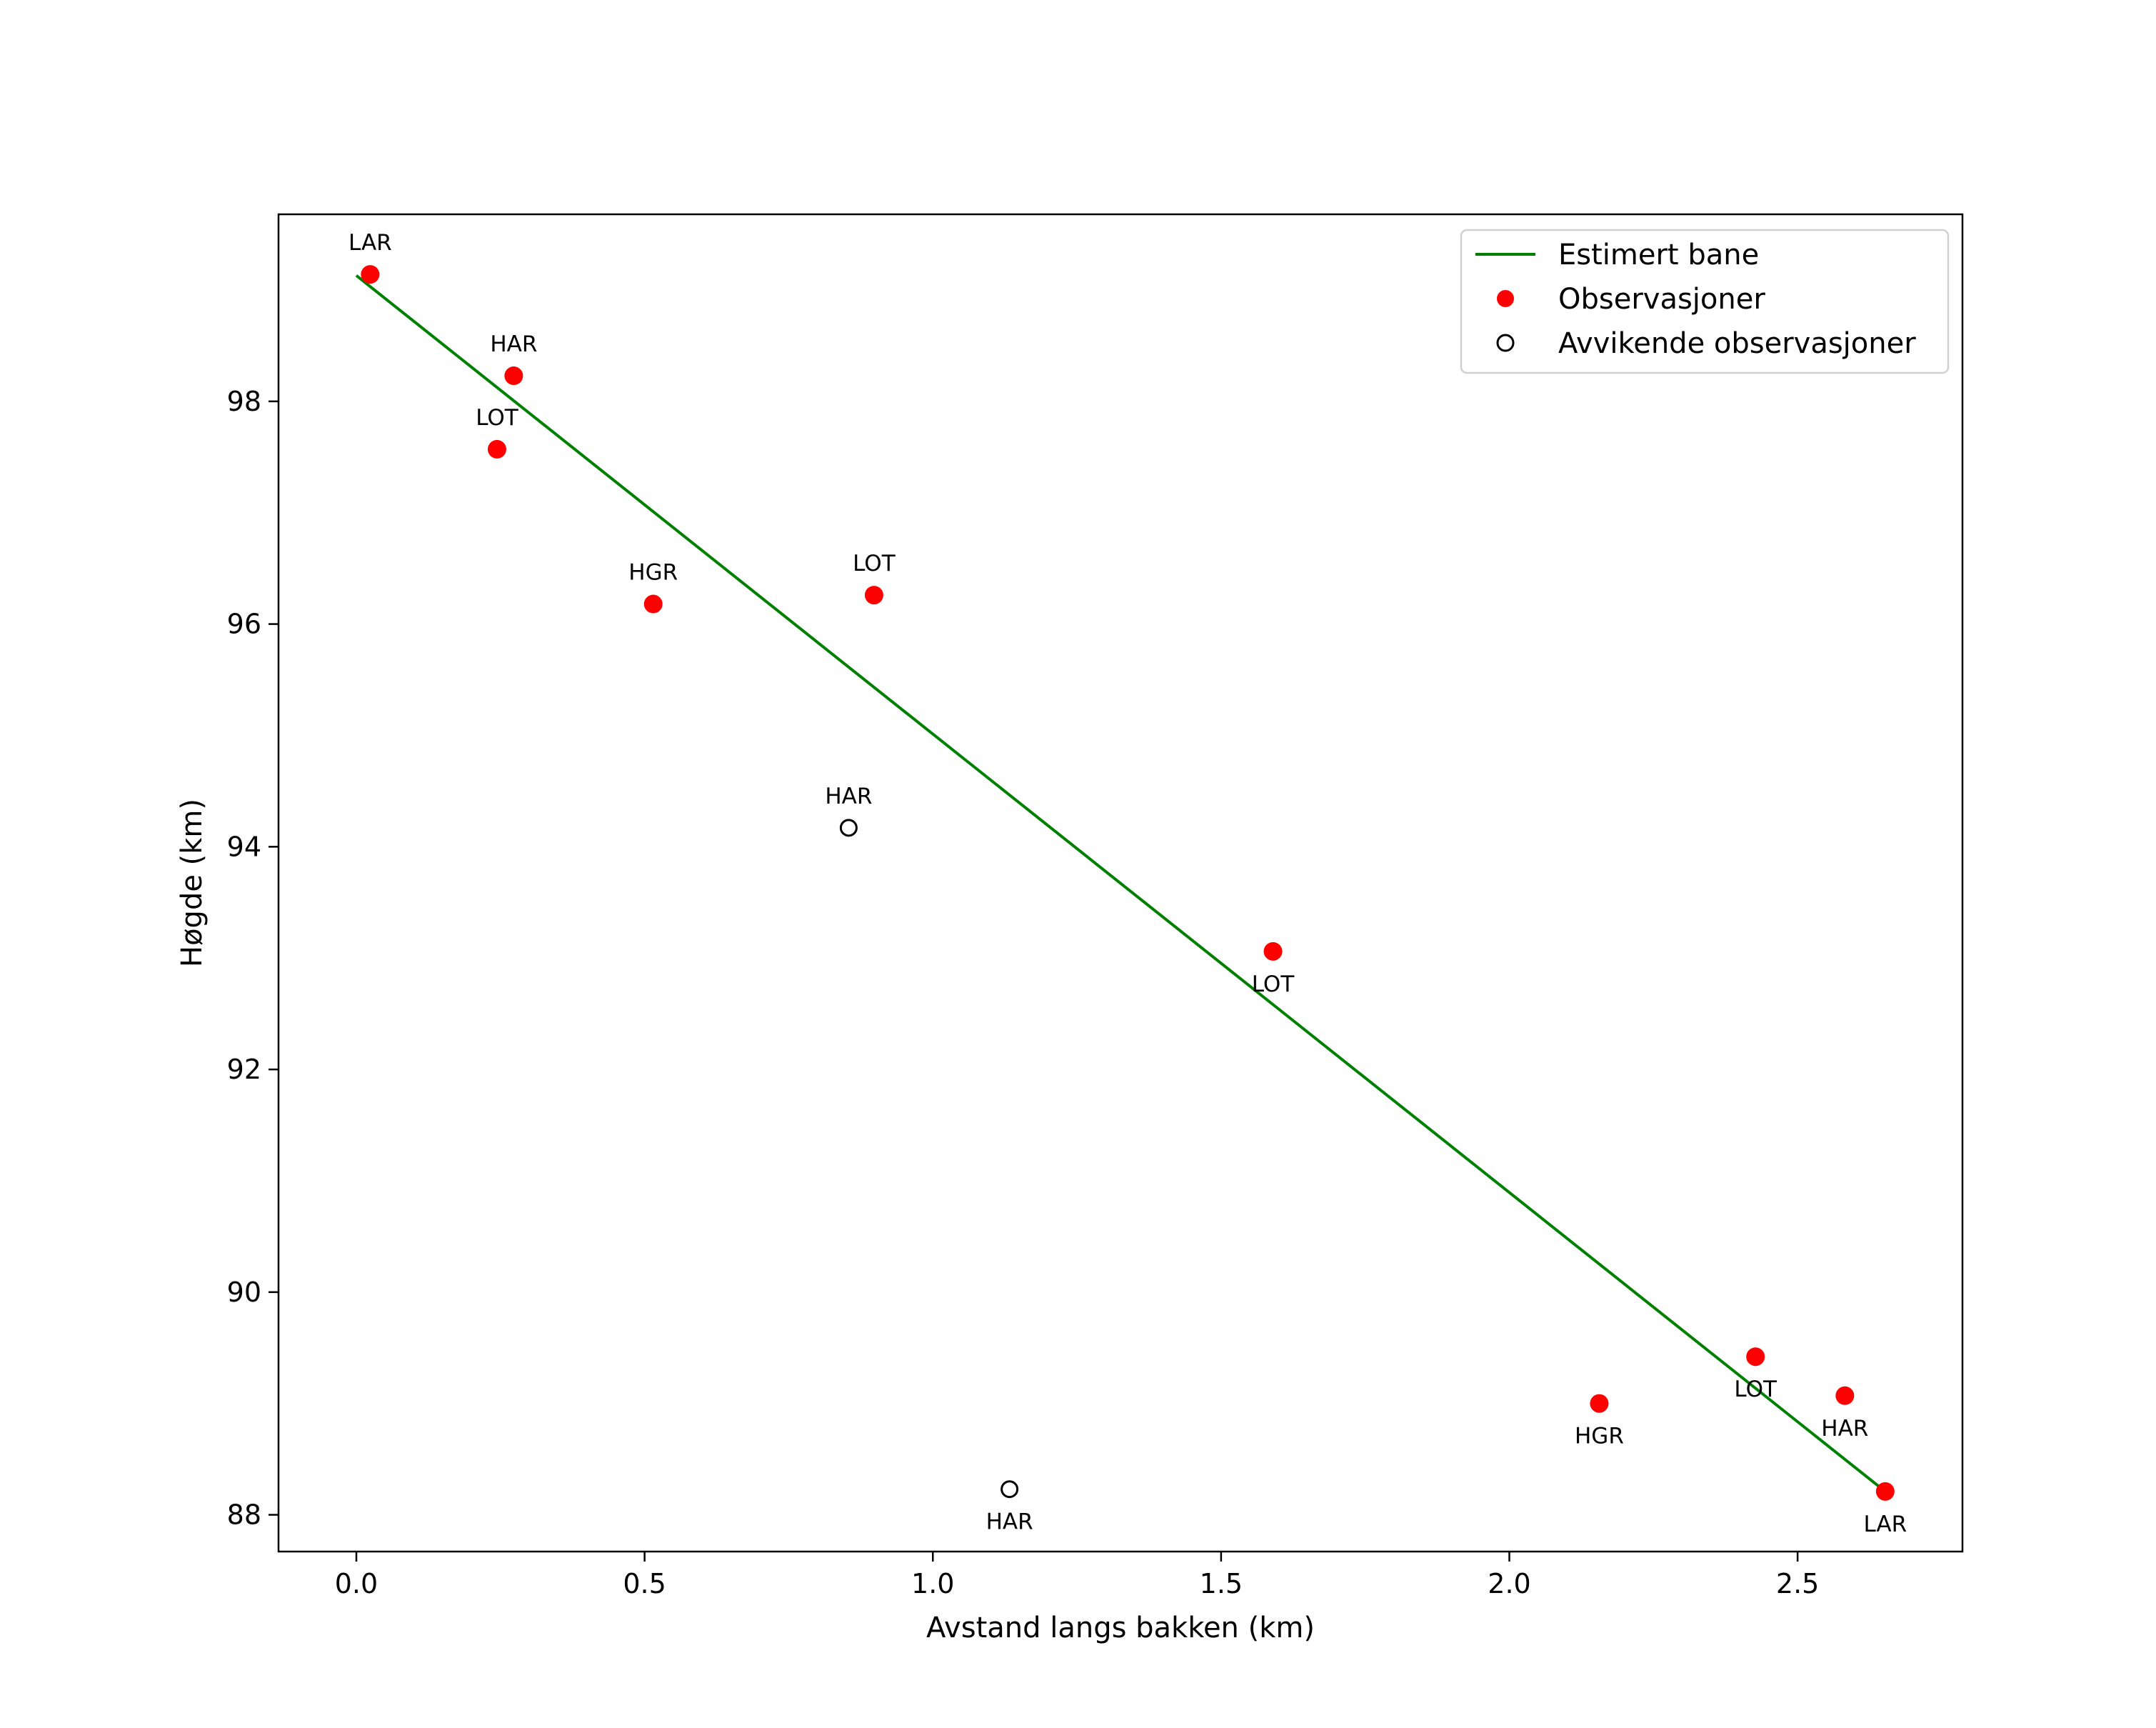  I want to click on y-tick-label: 98, so click(244, 401).